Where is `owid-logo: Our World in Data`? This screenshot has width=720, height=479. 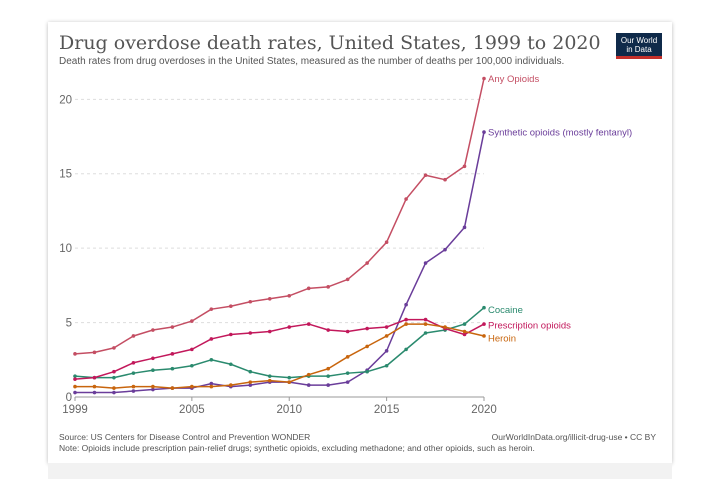
owid-logo: Our World in Data is located at coordinates (639, 46).